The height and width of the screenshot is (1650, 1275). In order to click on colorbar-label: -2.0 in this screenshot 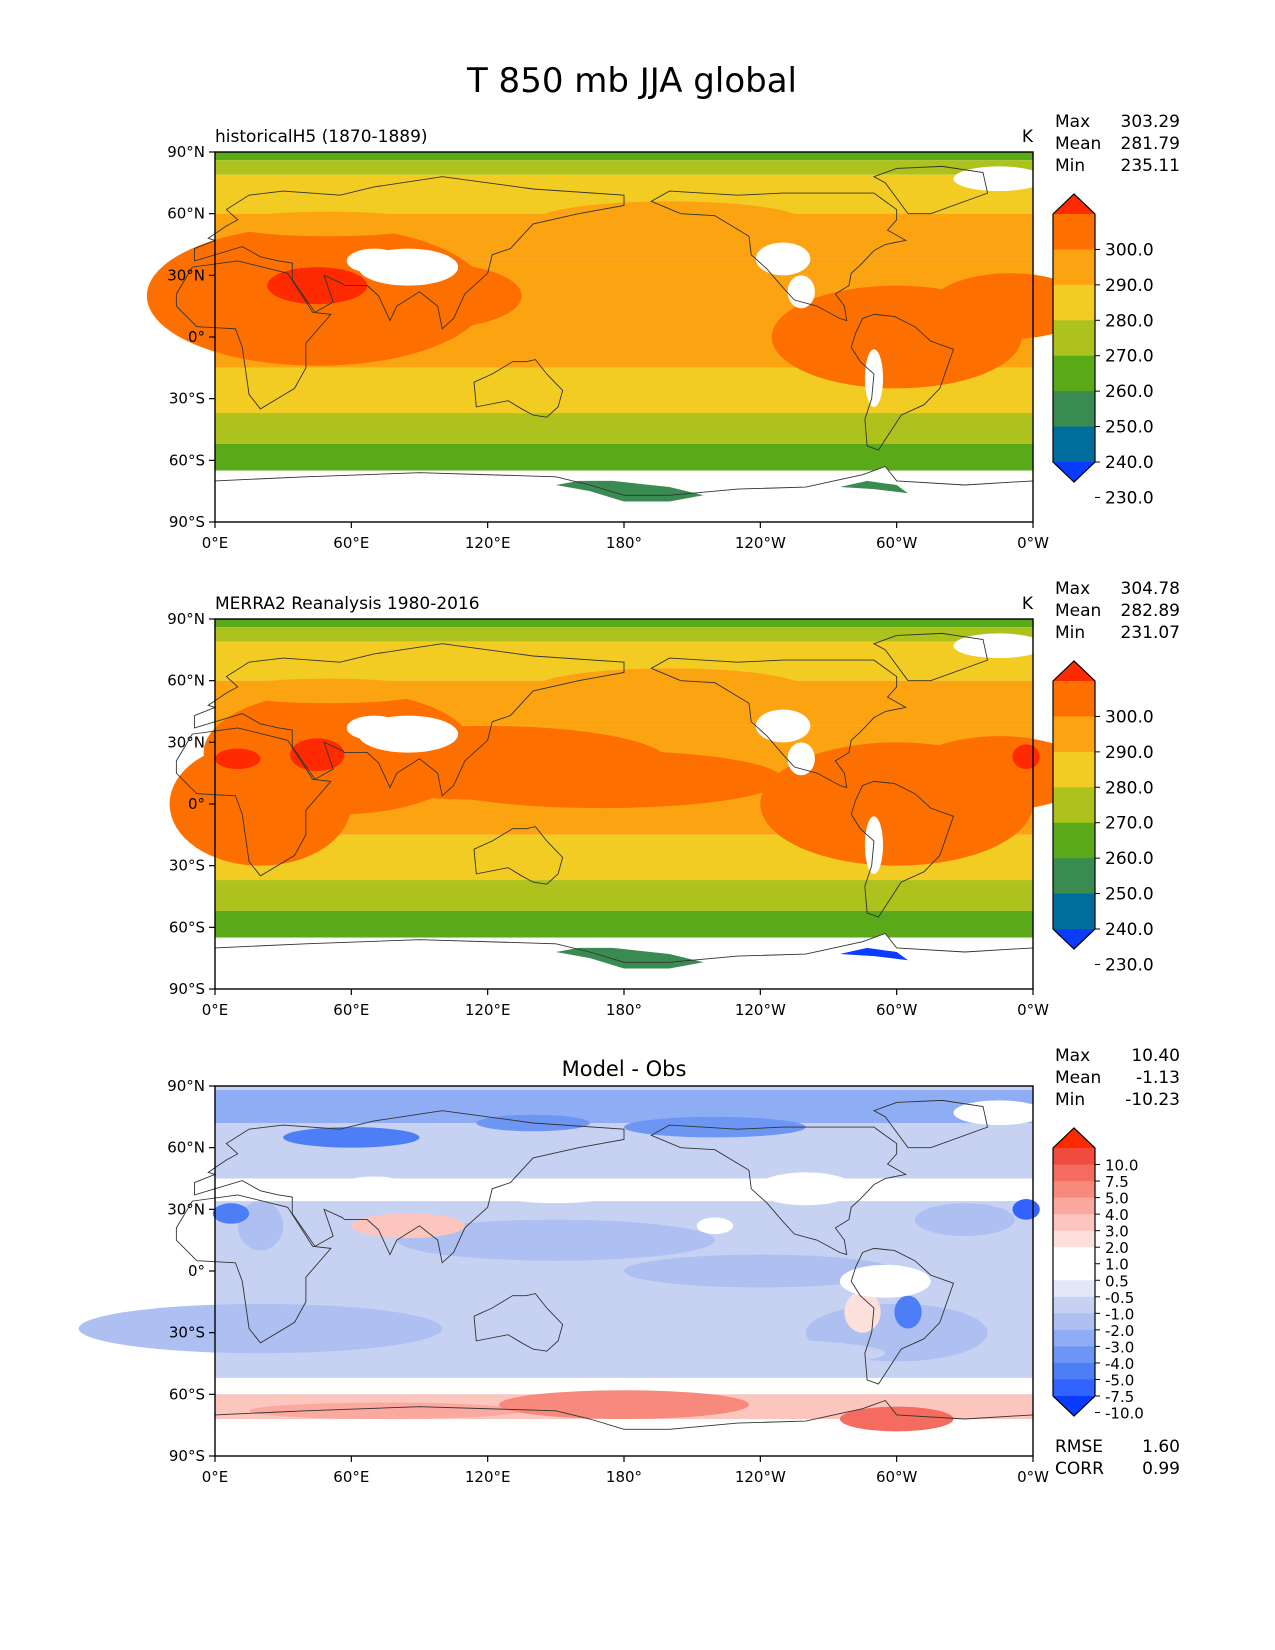, I will do `click(1119, 1331)`.